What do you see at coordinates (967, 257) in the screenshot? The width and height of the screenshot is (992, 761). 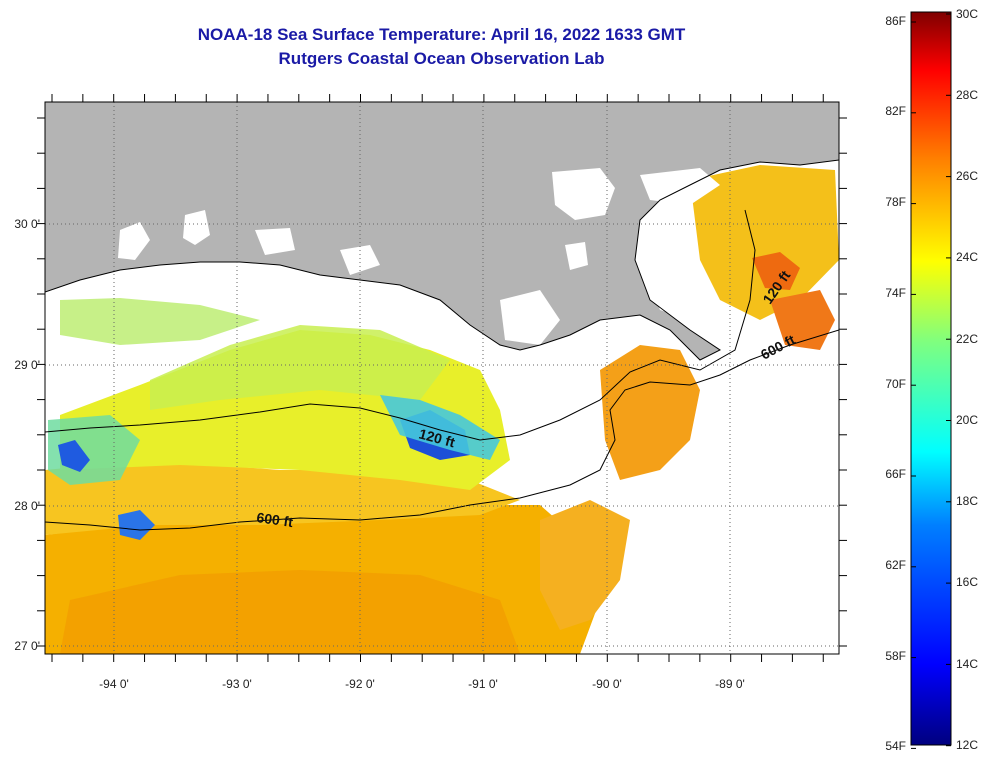 I see `colorbar-celsius-label: 24C` at bounding box center [967, 257].